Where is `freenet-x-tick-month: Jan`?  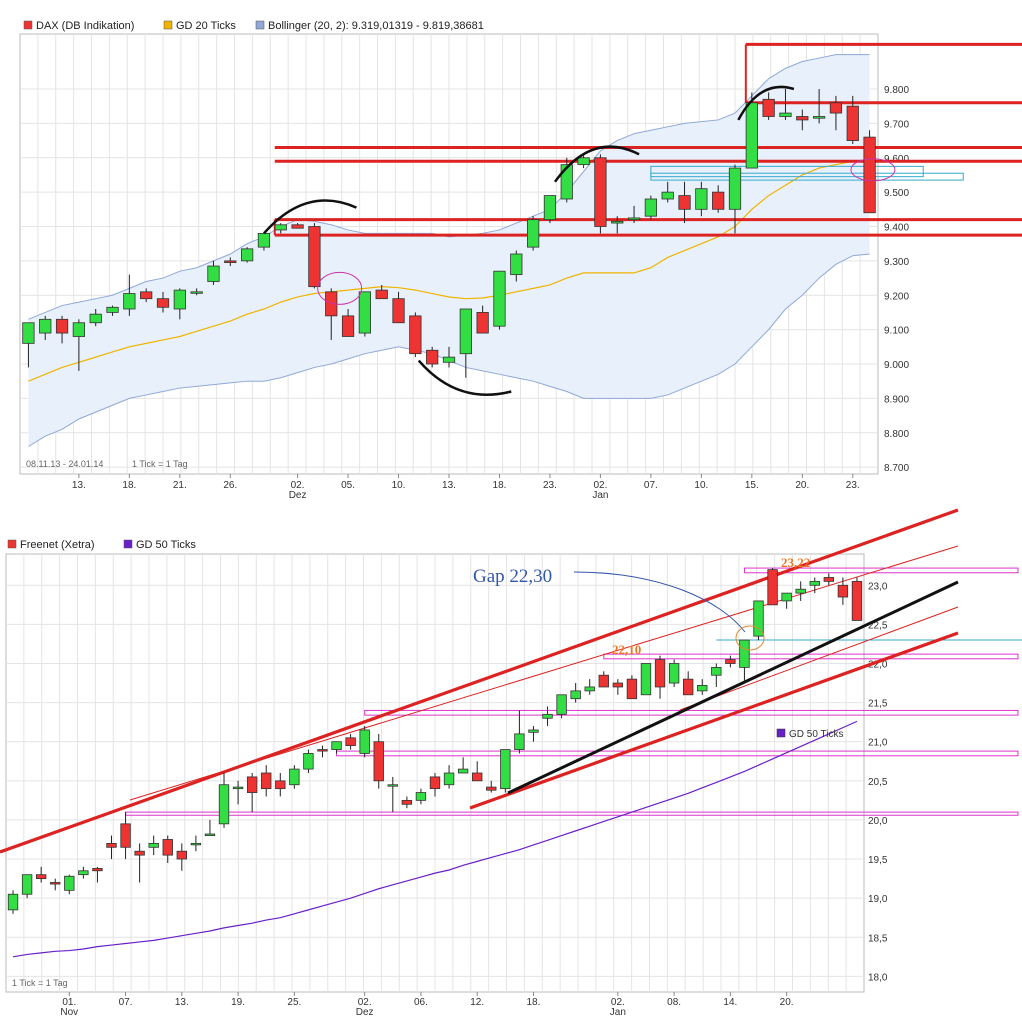 freenet-x-tick-month: Jan is located at coordinates (618, 1012).